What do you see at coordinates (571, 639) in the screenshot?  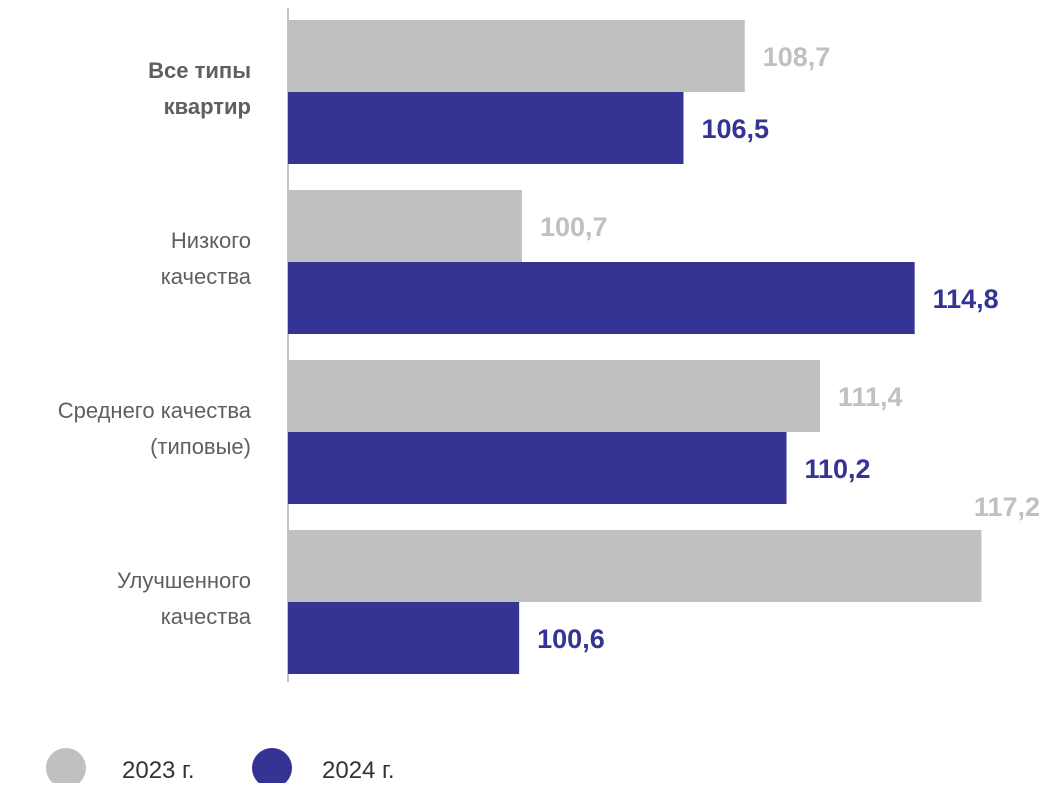 I see `value-label-2024-3: 100,6` at bounding box center [571, 639].